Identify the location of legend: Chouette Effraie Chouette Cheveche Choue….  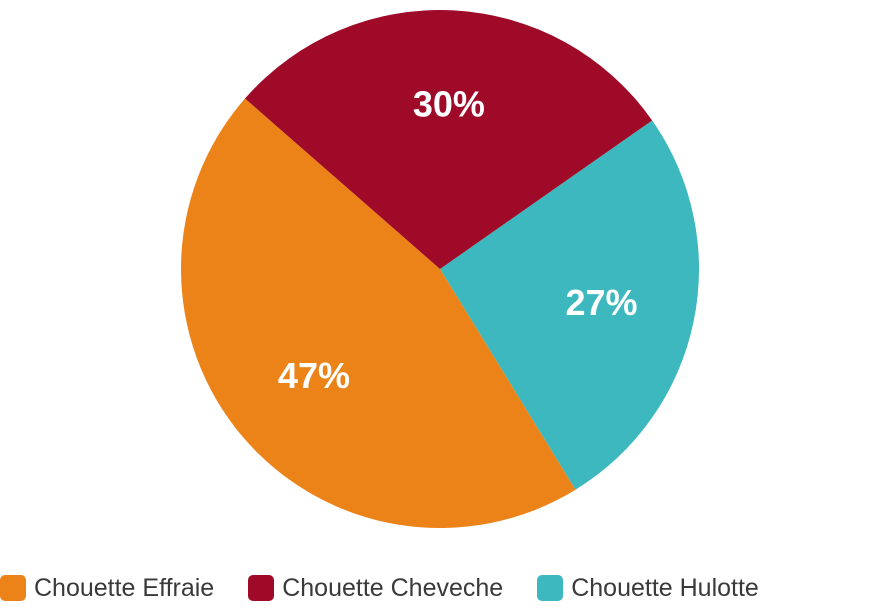
(440, 588).